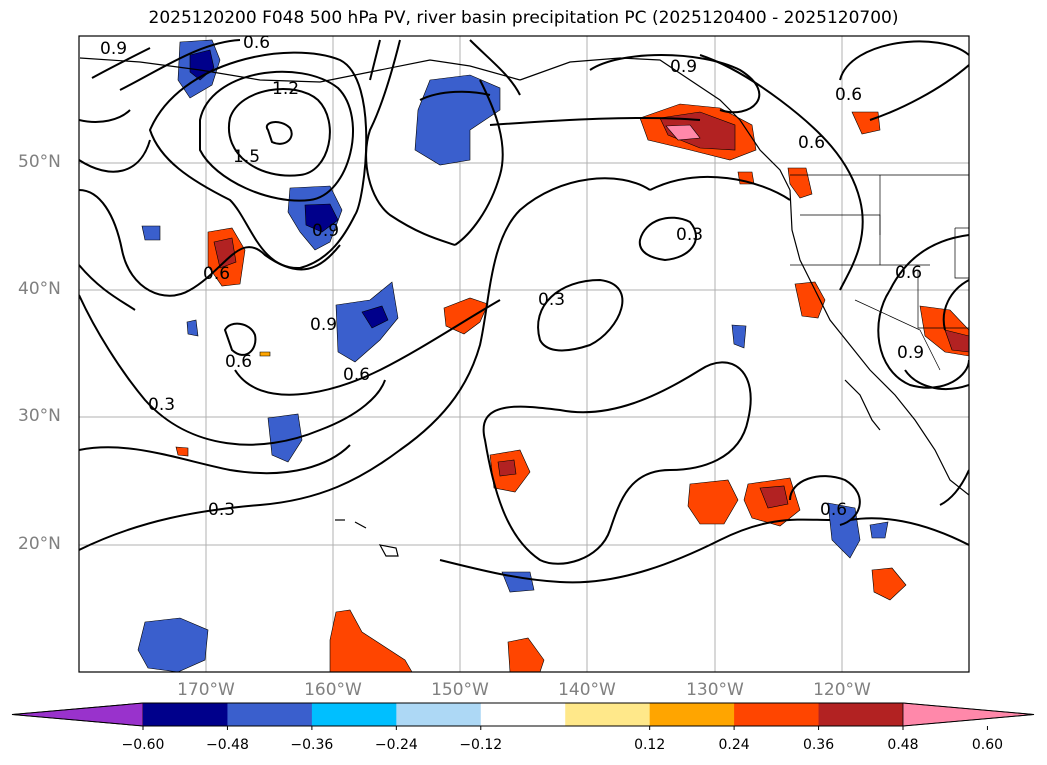 The image size is (1047, 765). What do you see at coordinates (143, 745) in the screenshot?
I see `colorbar-tick: −0.60` at bounding box center [143, 745].